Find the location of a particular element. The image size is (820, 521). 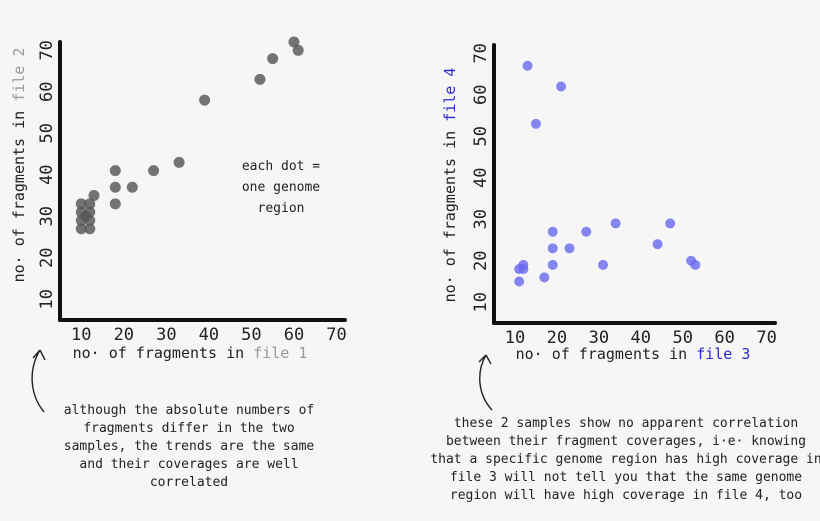

y-axis-label: no· of fragments in file 2 is located at coordinates (19, 165).